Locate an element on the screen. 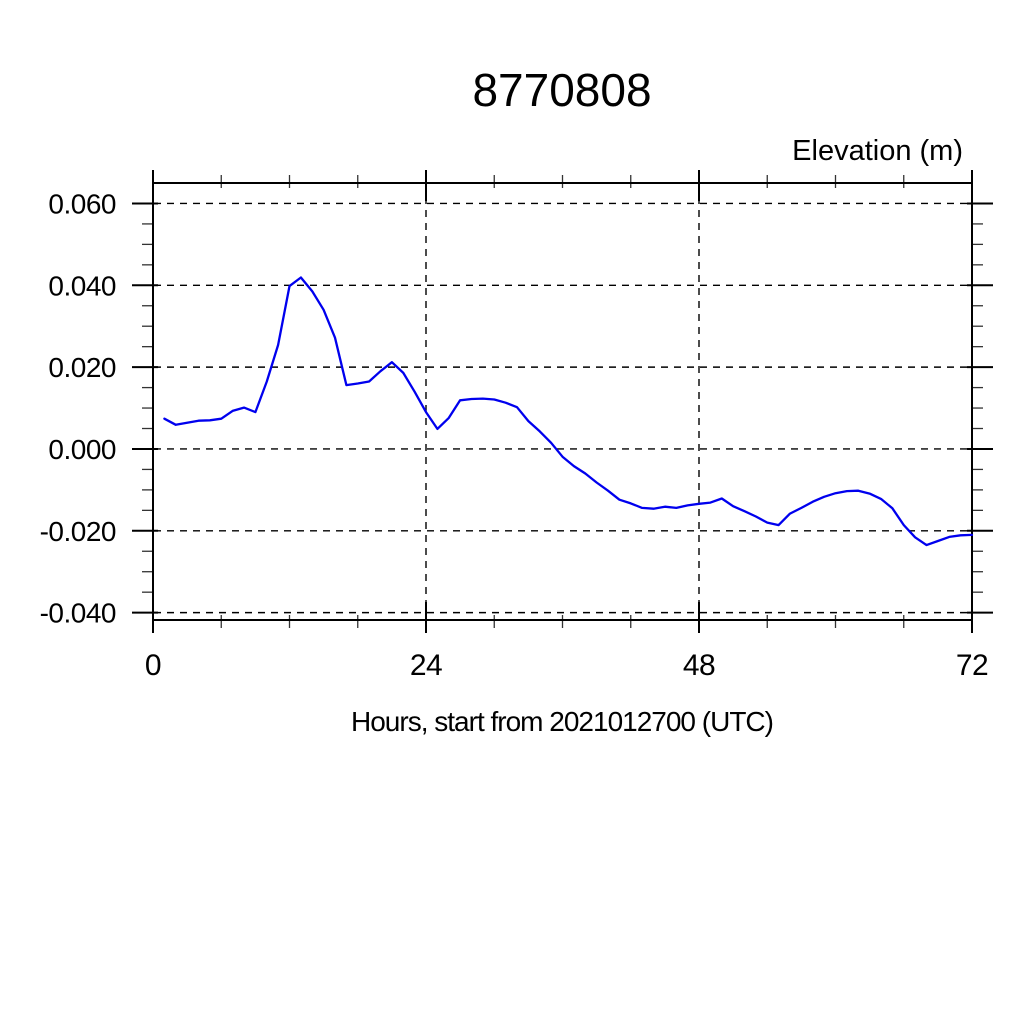 This screenshot has height=1024, width=1024. y-axis-unit-label: Elevation (m) is located at coordinates (877, 151).